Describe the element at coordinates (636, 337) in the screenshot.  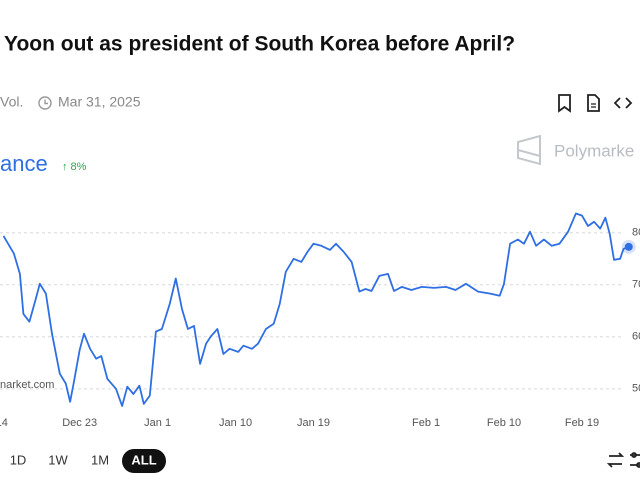
I see `y-tick-label: 60` at that location.